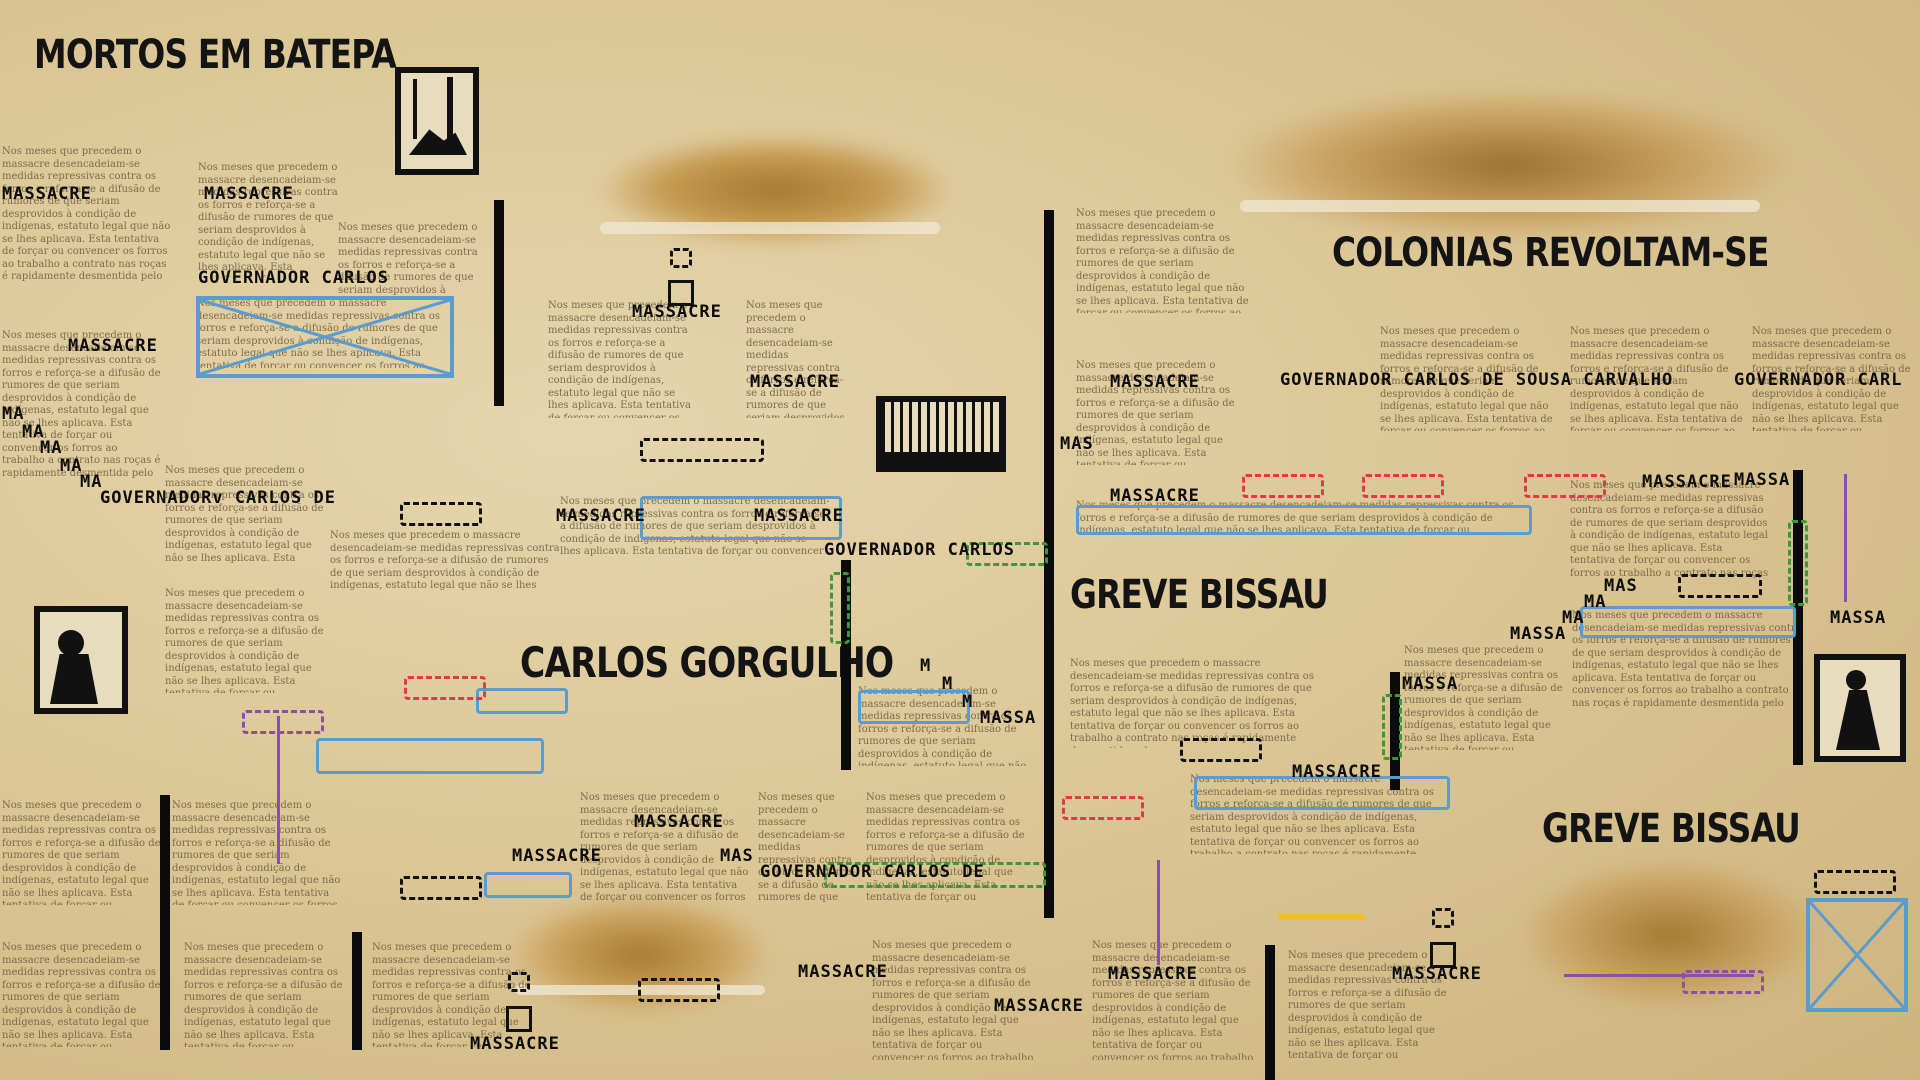 This screenshot has height=1080, width=1920. I want to click on label-governador: GOVERNADOR CARLOS DE, so click(872, 872).